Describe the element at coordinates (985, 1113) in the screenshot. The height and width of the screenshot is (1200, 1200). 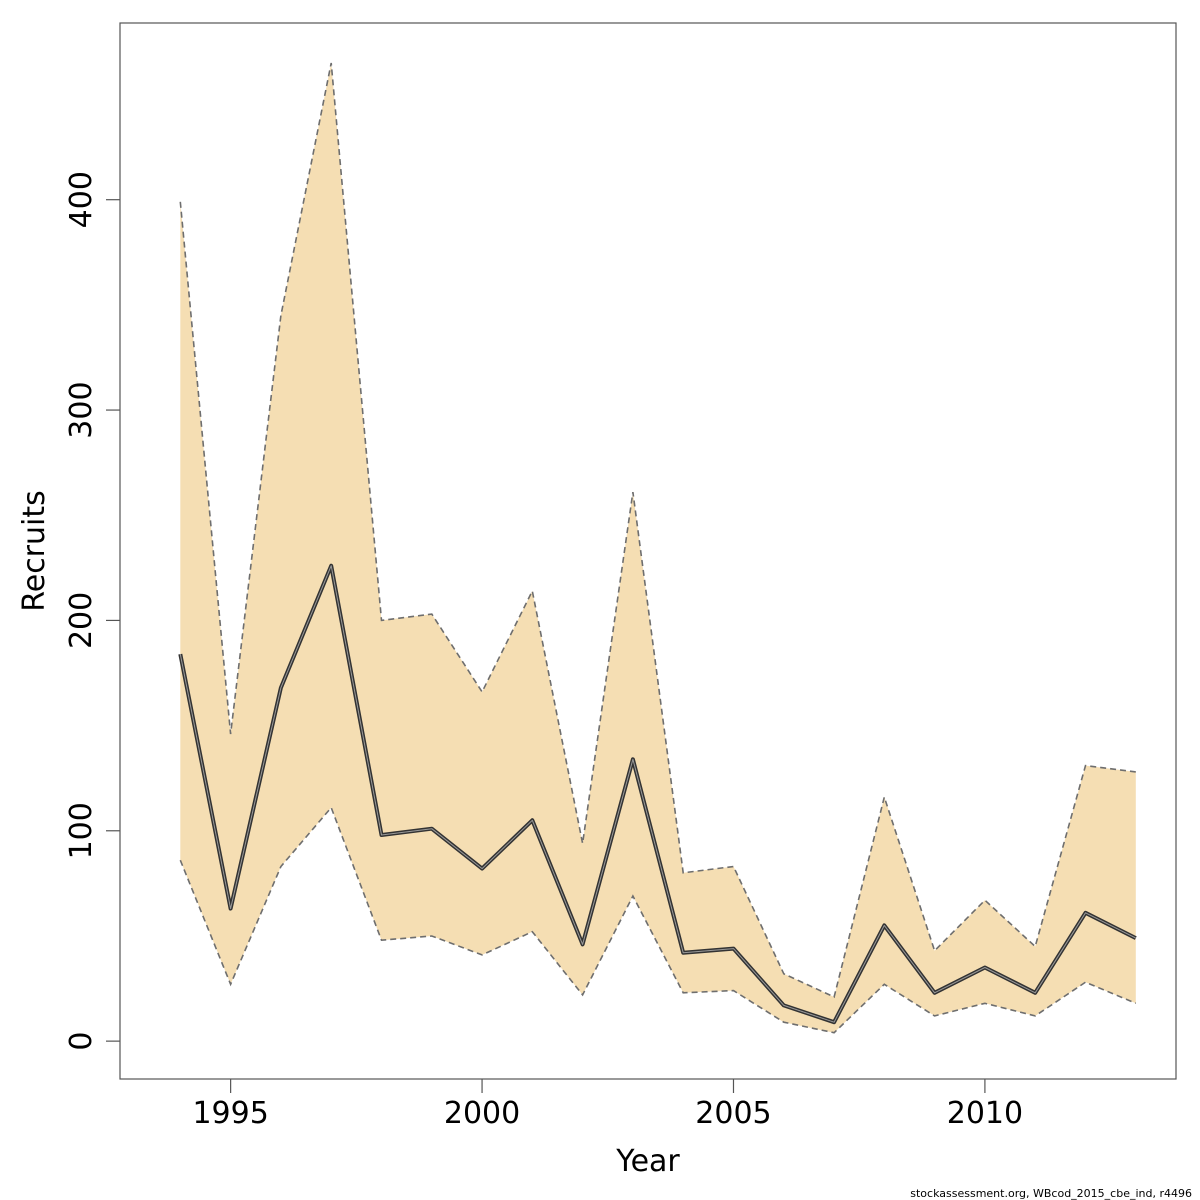
I see `x-tick-label-2010: 2010` at that location.